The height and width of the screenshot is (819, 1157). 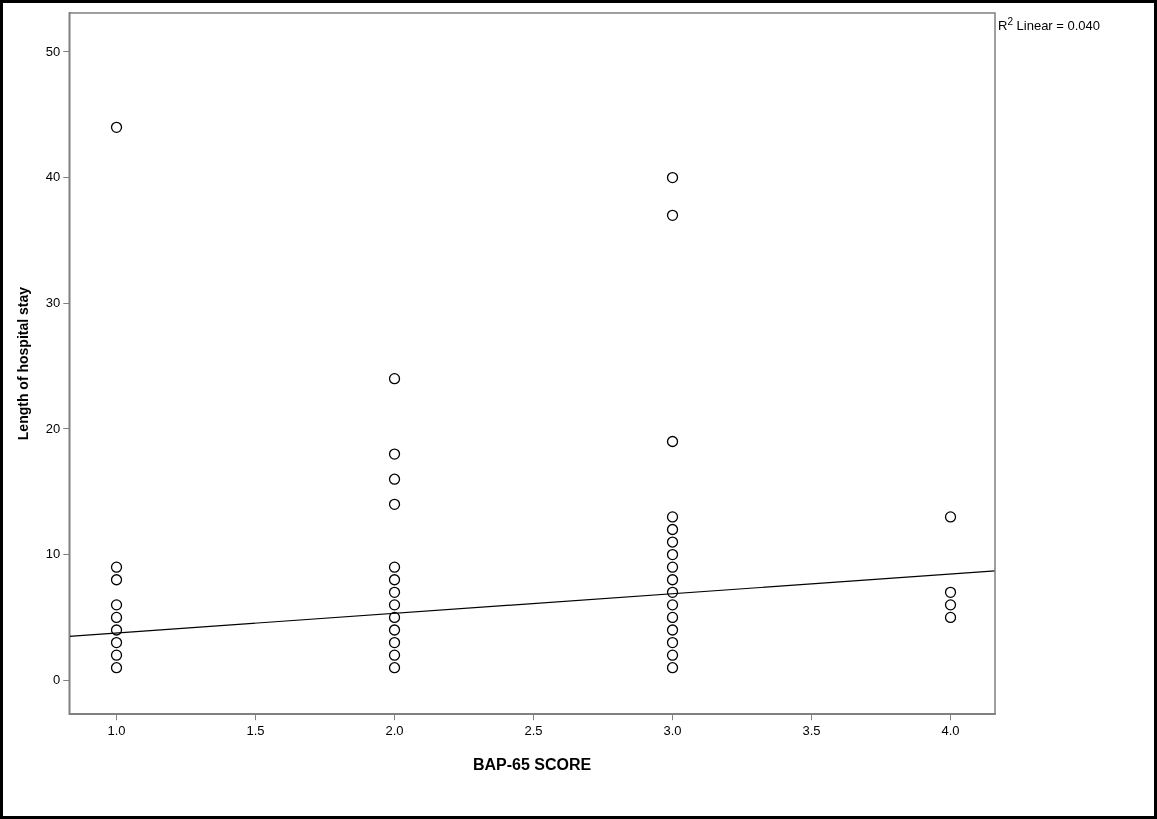 What do you see at coordinates (53, 51) in the screenshot?
I see `y-tick-label: 50` at bounding box center [53, 51].